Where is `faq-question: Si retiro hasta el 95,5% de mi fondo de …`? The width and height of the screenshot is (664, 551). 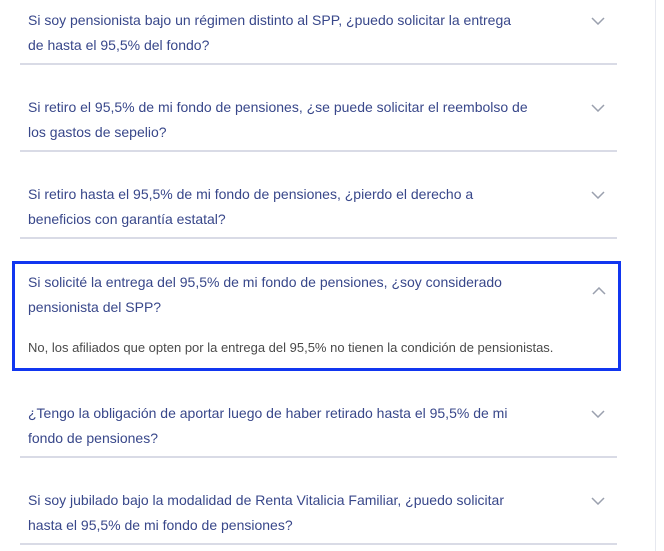 faq-question: Si retiro hasta el 95,5% de mi fondo de … is located at coordinates (251, 206).